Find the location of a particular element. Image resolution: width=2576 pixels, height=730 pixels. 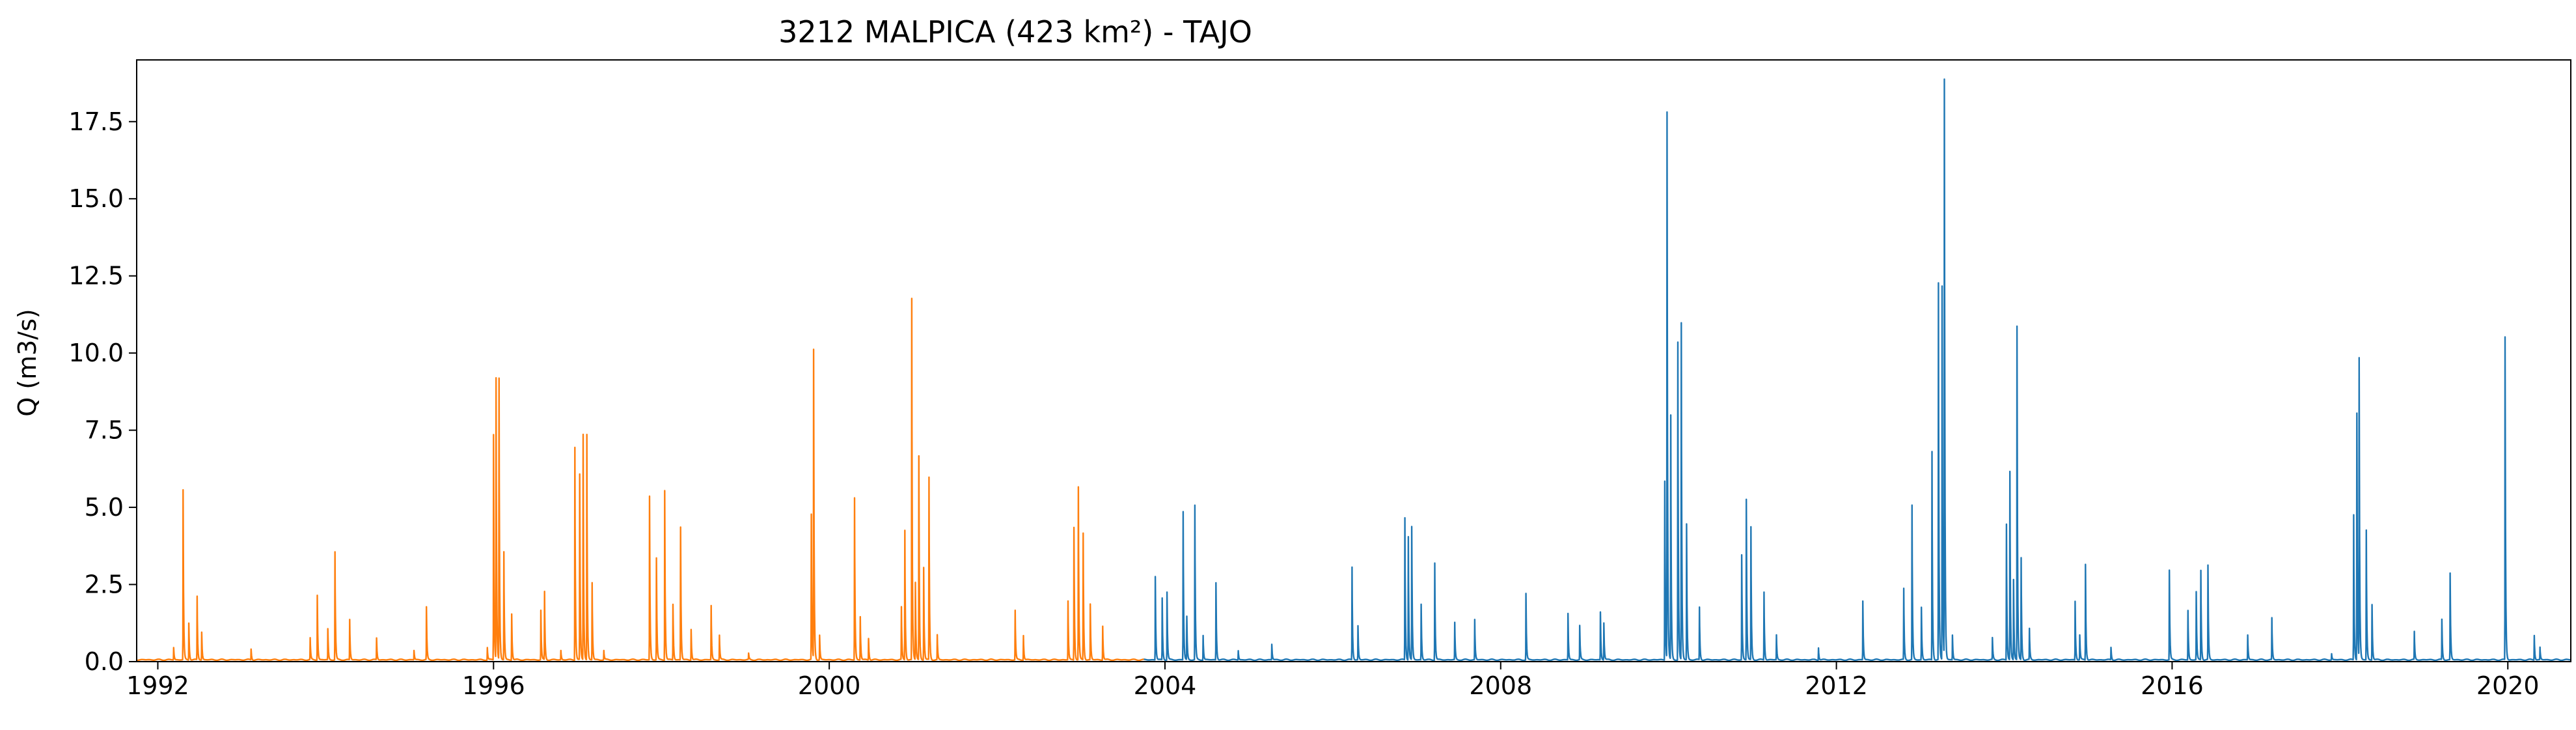

x-tick-label-2016: 2016 is located at coordinates (2172, 685).